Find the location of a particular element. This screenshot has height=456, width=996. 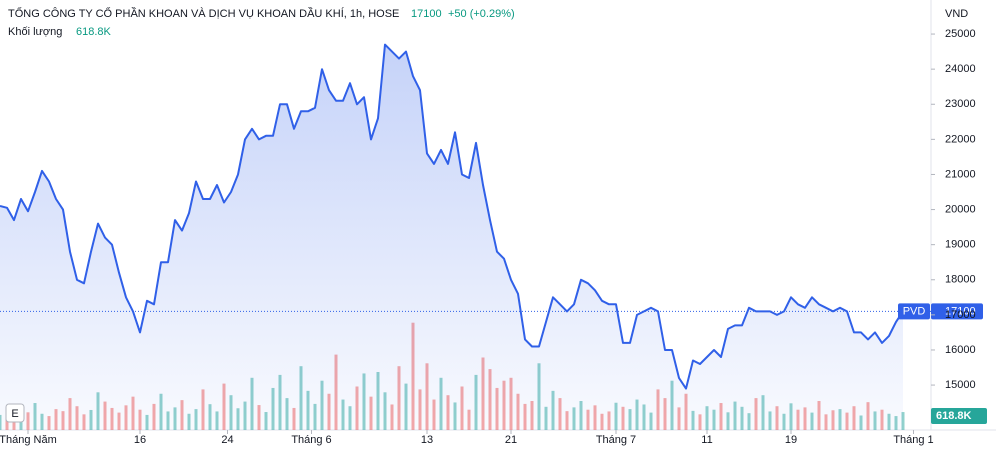

x-tick-label: 11 is located at coordinates (706, 440).